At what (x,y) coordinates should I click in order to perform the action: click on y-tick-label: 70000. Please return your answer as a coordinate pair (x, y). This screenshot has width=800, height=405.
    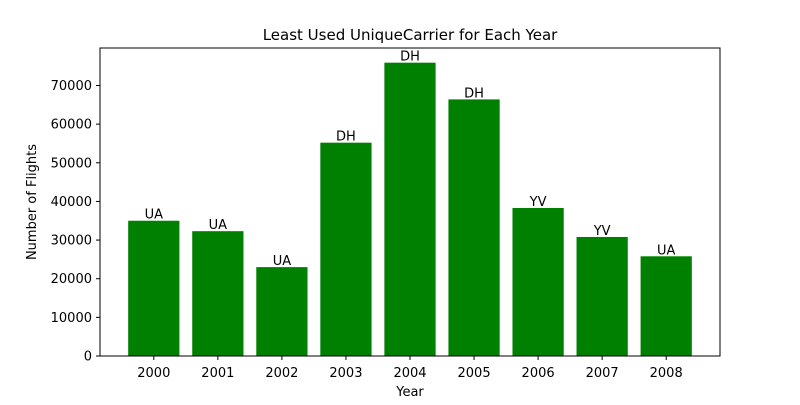
    Looking at the image, I should click on (71, 86).